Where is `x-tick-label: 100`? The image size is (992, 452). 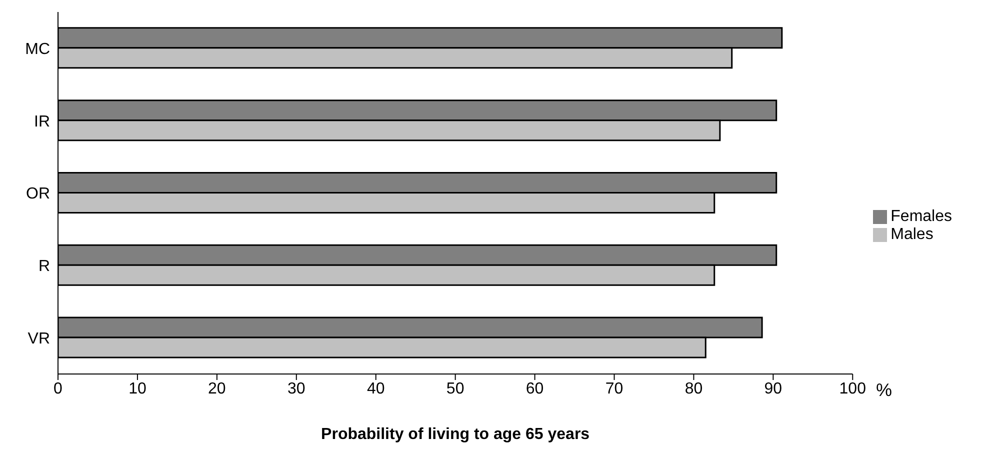 x-tick-label: 100 is located at coordinates (852, 389).